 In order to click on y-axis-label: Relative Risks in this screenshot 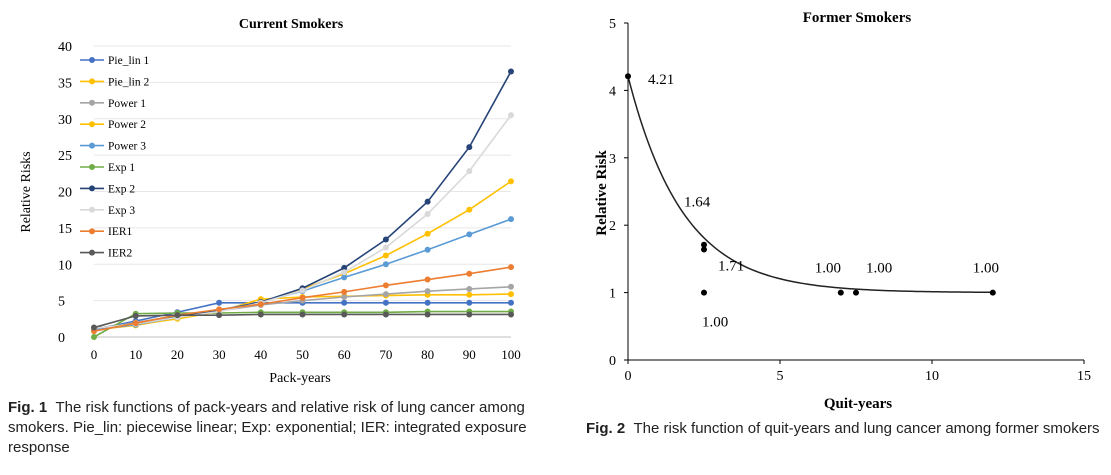, I will do `click(26, 191)`.